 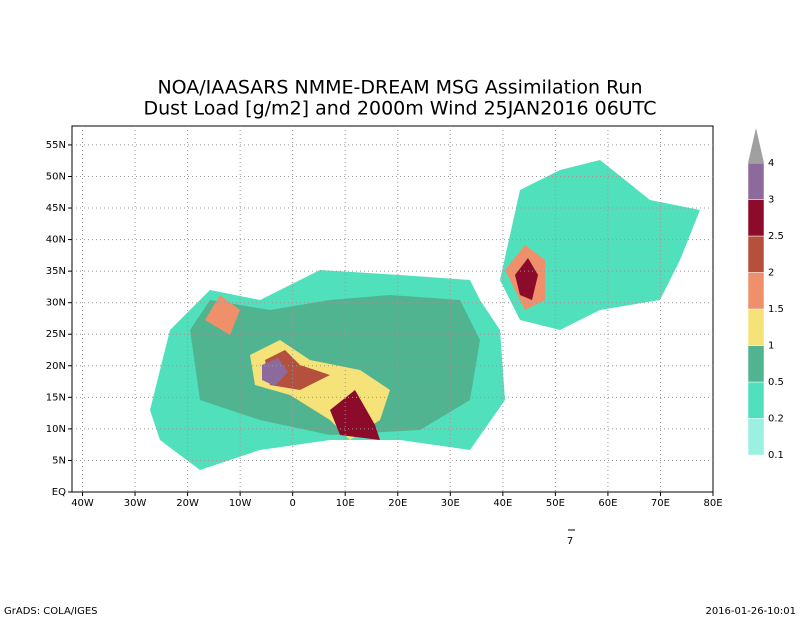 What do you see at coordinates (776, 309) in the screenshot?
I see `colorbar-label: 1.5` at bounding box center [776, 309].